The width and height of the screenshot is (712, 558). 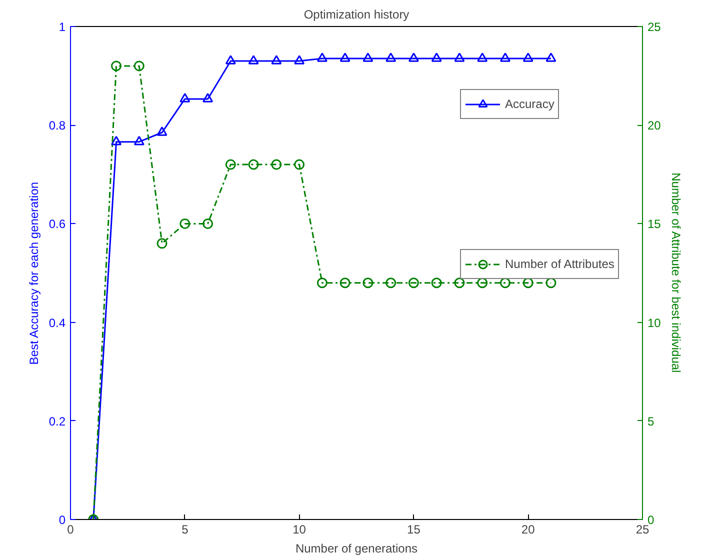 What do you see at coordinates (675, 272) in the screenshot?
I see `y2-axis-title: Number of Attribute for best individual` at bounding box center [675, 272].